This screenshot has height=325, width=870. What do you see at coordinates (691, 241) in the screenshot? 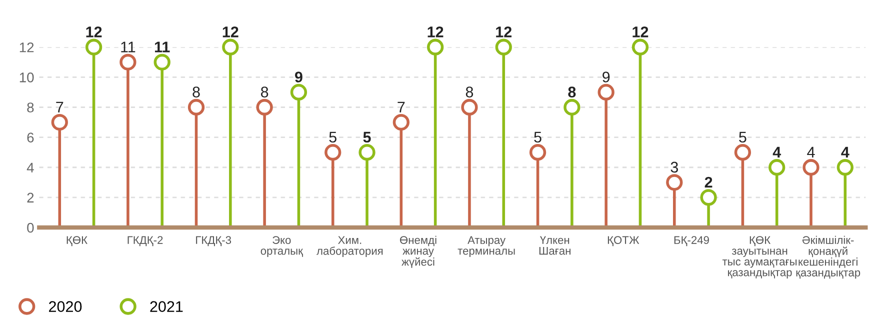
I see `x-tick-label: БҚ-249` at bounding box center [691, 241].